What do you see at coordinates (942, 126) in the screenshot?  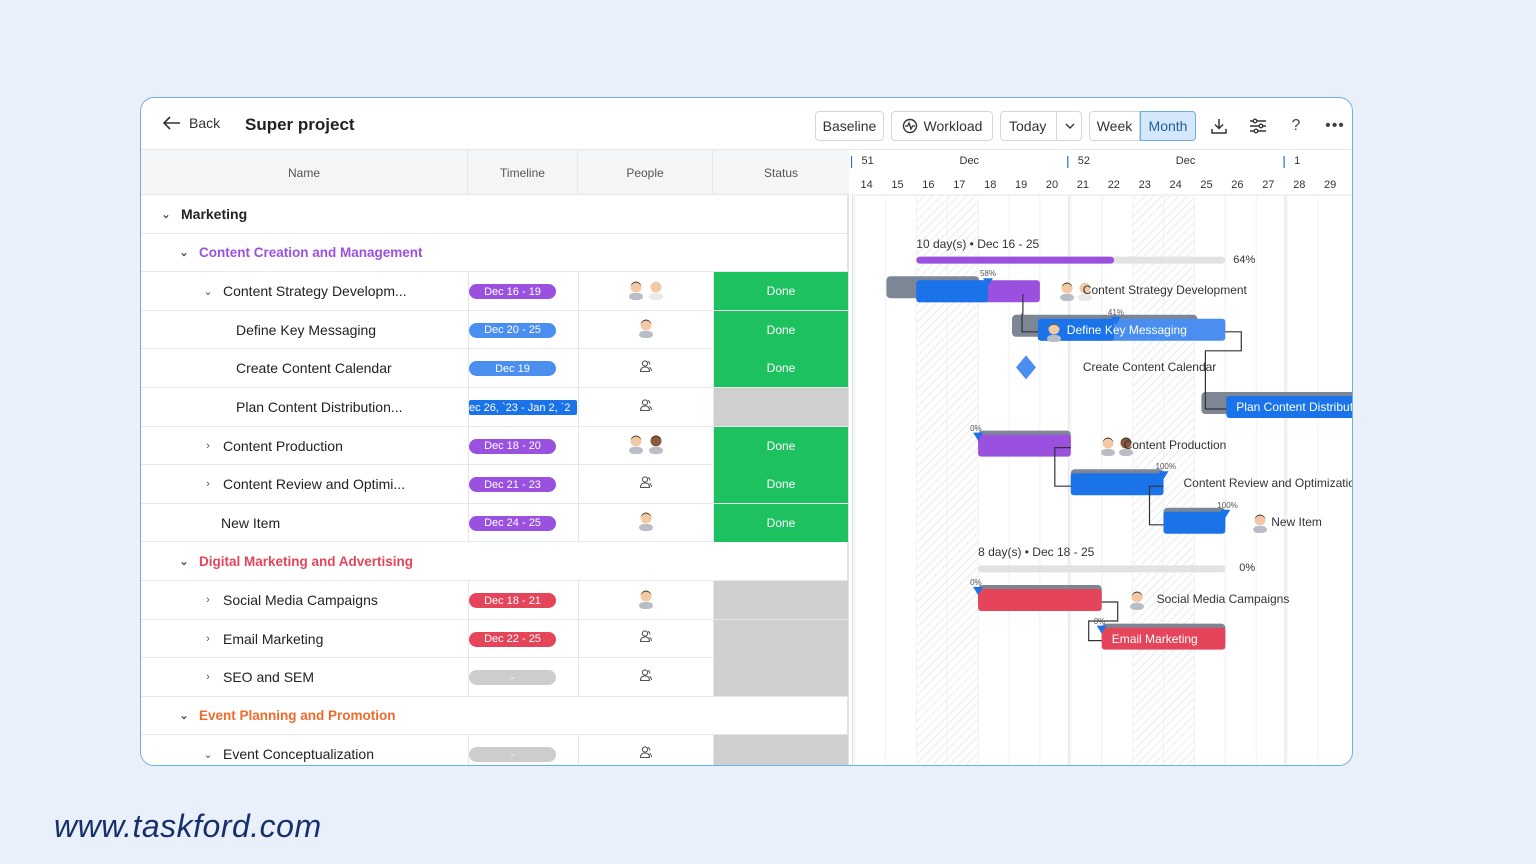 I see `workload-button: Workload` at bounding box center [942, 126].